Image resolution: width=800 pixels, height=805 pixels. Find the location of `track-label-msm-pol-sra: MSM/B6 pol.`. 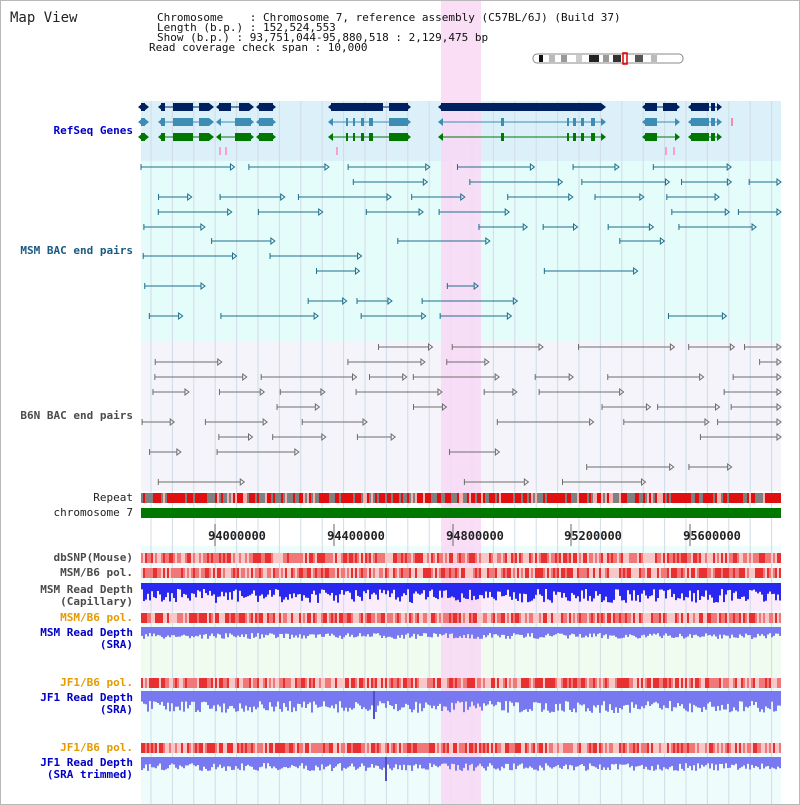

track-label-msm-pol-sra: MSM/B6 pol. is located at coordinates (96, 617).